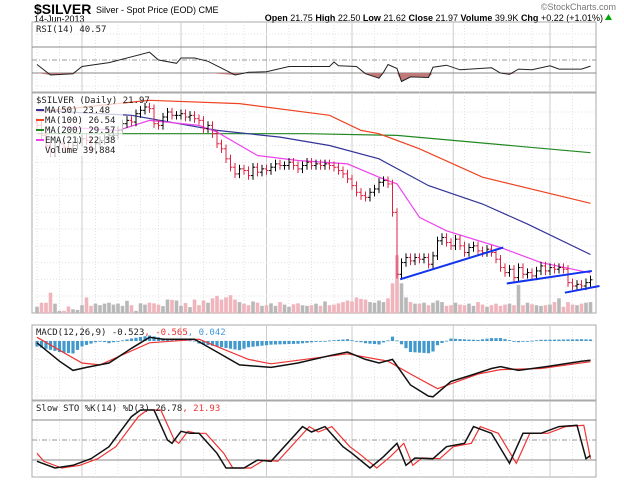  Describe the element at coordinates (80, 131) in the screenshot. I see `ma200-legend: MA(200) 29.57` at that location.